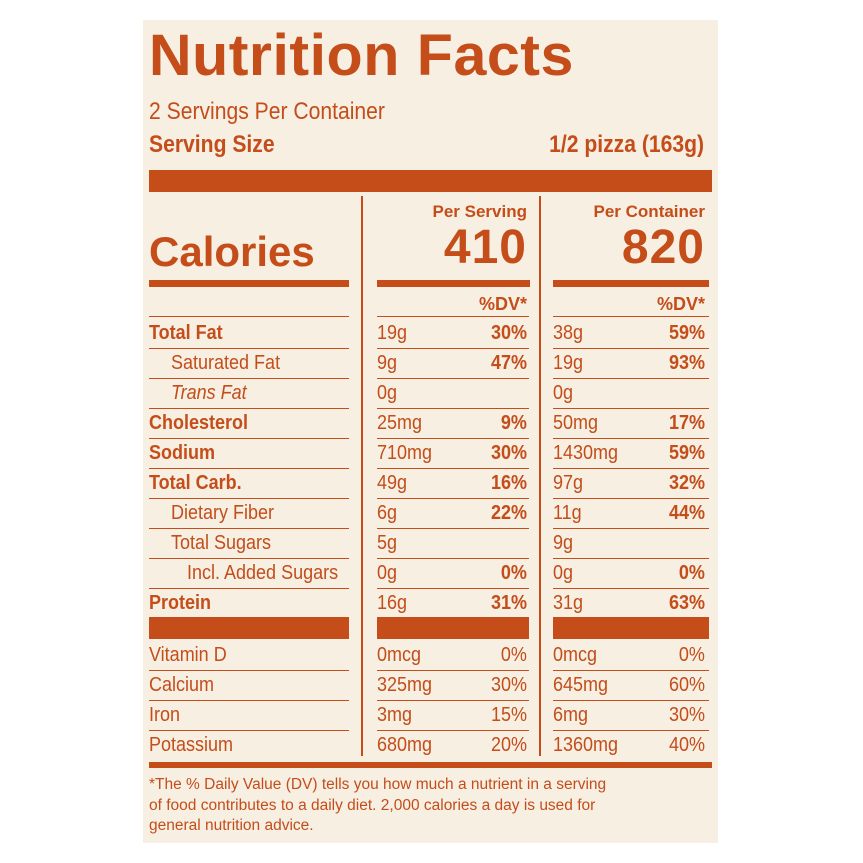  I want to click on dv-per-serving: 22%, so click(508, 513).